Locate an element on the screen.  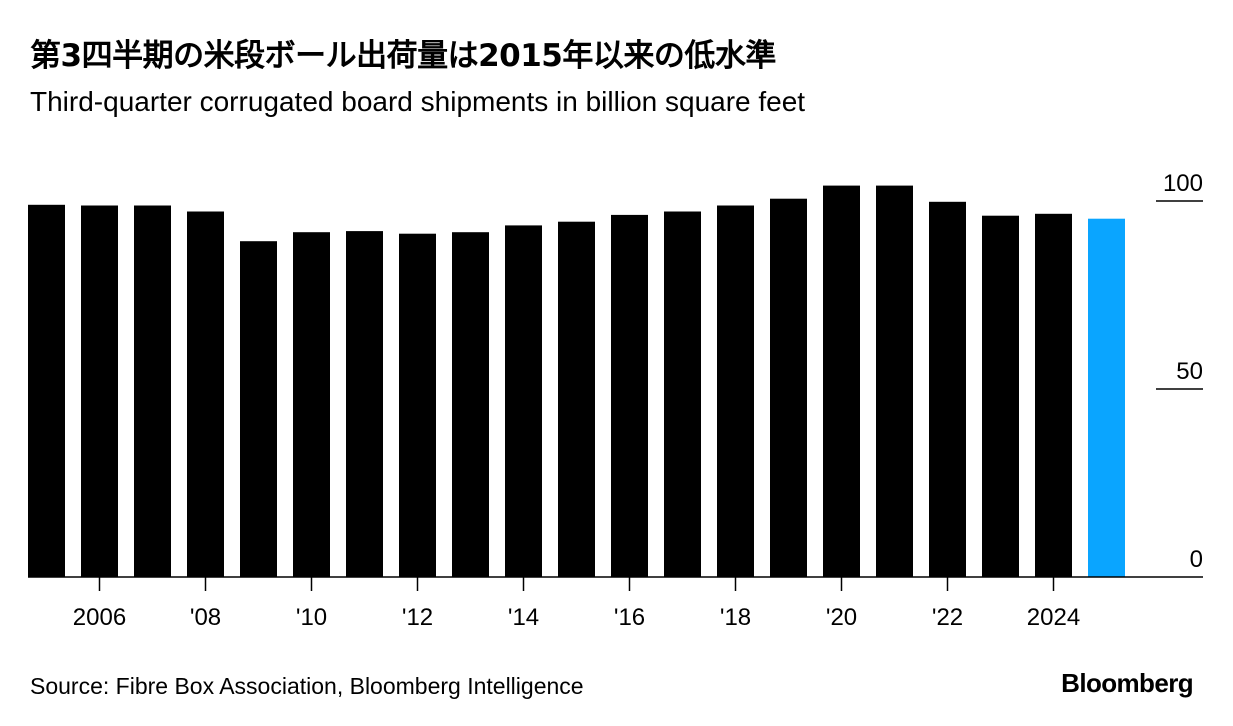
bar-2010 is located at coordinates (311, 404).